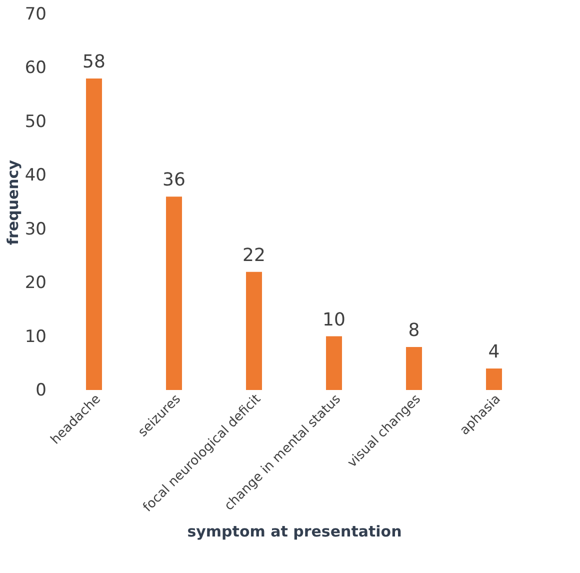  Describe the element at coordinates (94, 61) in the screenshot. I see `data-label: 58` at that location.